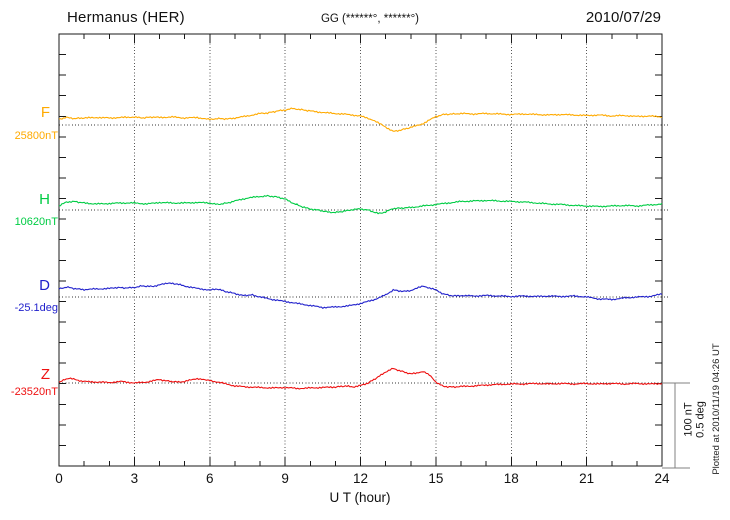 This screenshot has width=730, height=520. What do you see at coordinates (360, 478) in the screenshot?
I see `x-tick-label-12: 12` at bounding box center [360, 478].